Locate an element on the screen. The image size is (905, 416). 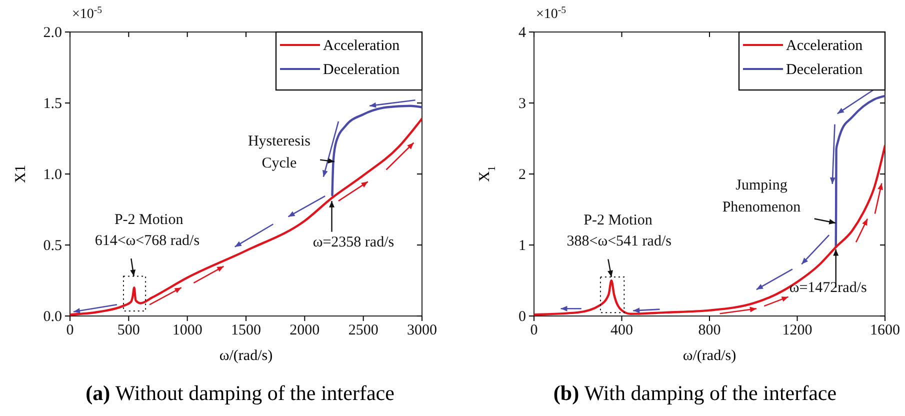
y-tick-label: 1.0 is located at coordinates (52, 174).